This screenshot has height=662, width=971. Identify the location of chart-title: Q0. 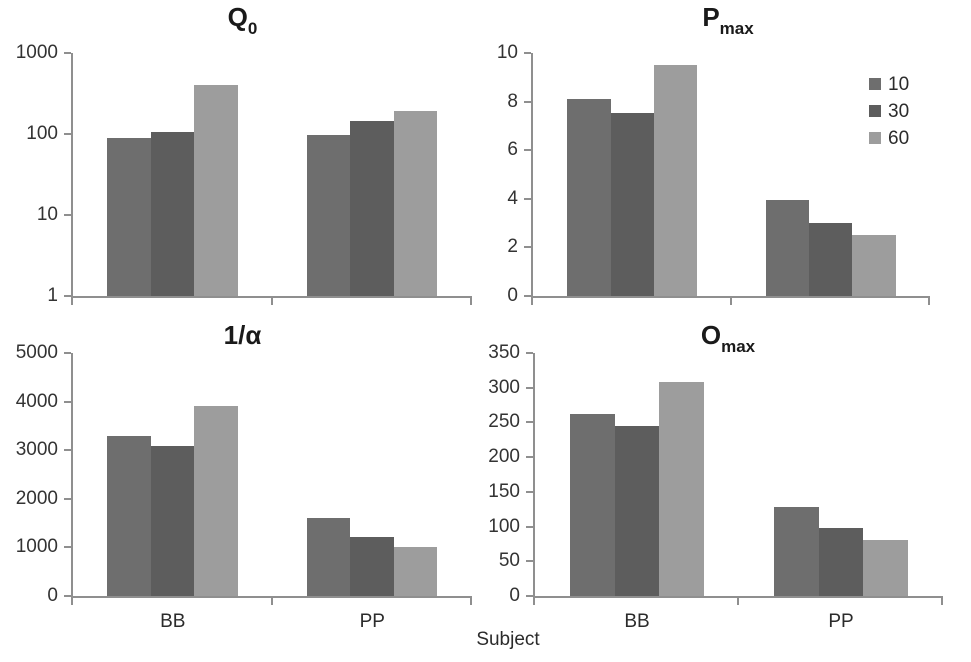
(242, 20).